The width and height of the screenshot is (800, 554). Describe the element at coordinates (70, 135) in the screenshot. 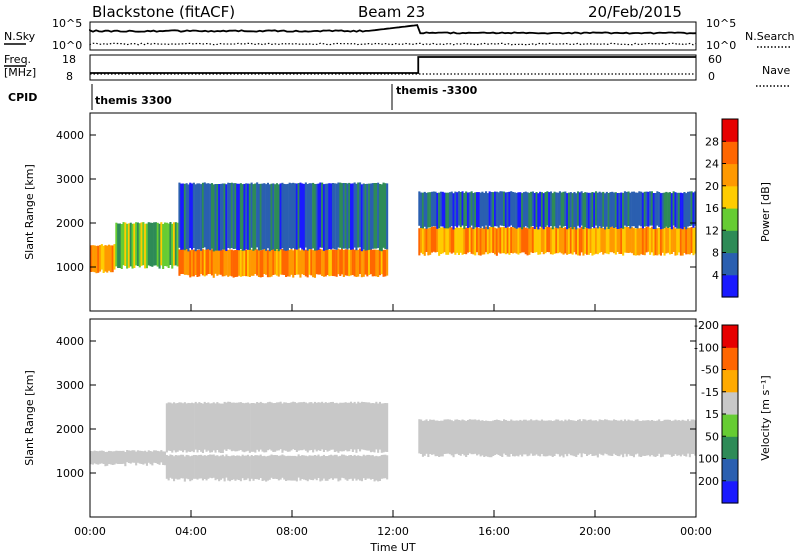

I see `ytick-label: 4000` at that location.